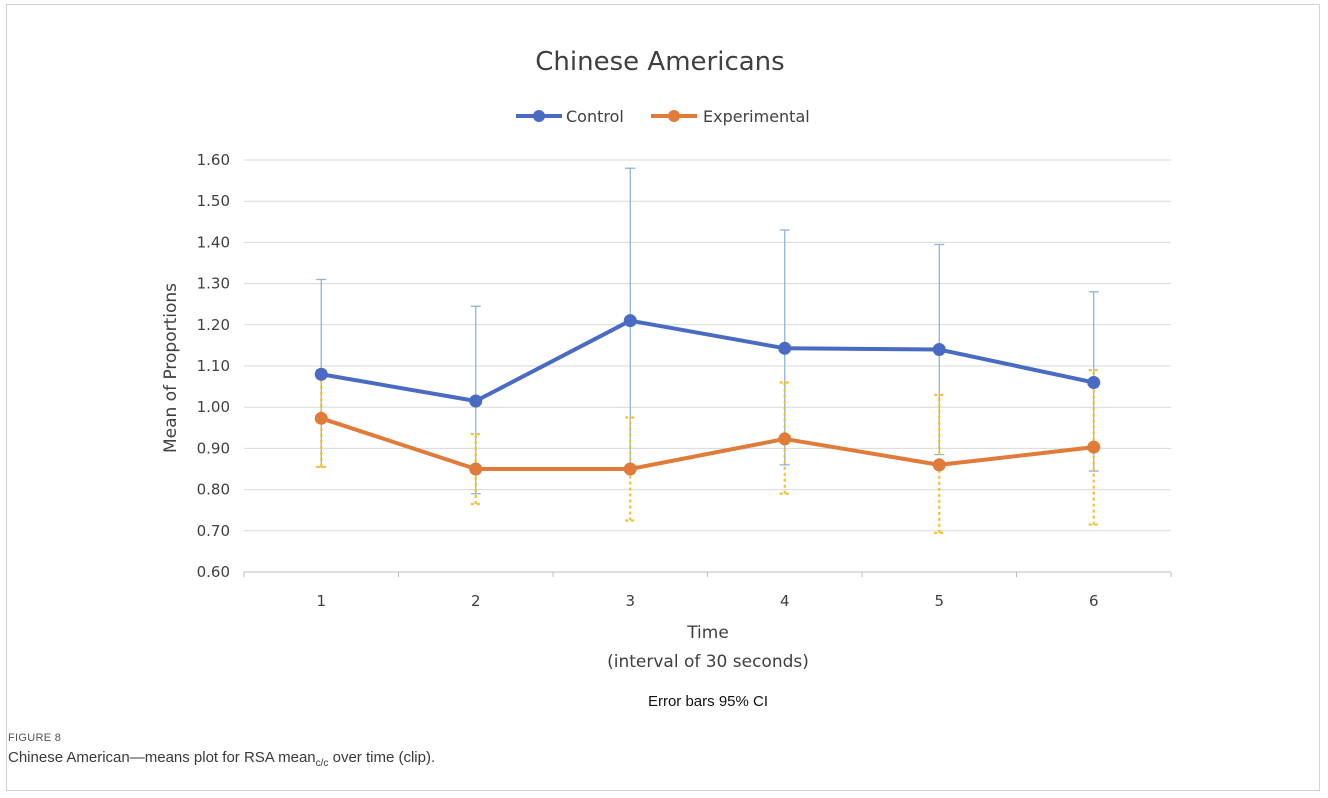 Image resolution: width=1328 pixels, height=798 pixels. Describe the element at coordinates (663, 116) in the screenshot. I see `legend: Control Experimental` at that location.